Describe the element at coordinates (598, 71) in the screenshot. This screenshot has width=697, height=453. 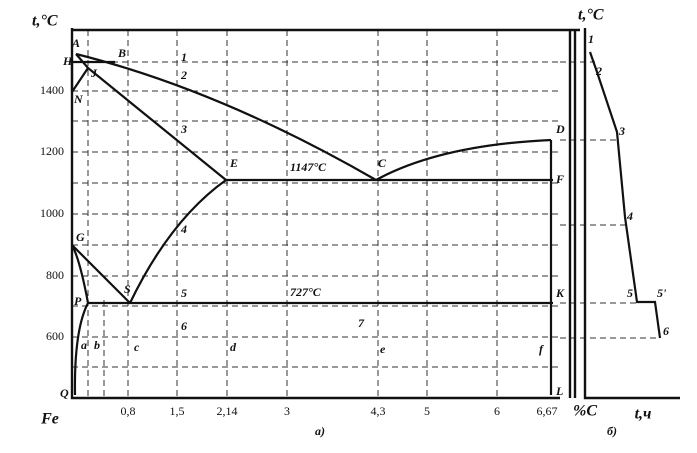
I see `curve-point: 2` at that location.